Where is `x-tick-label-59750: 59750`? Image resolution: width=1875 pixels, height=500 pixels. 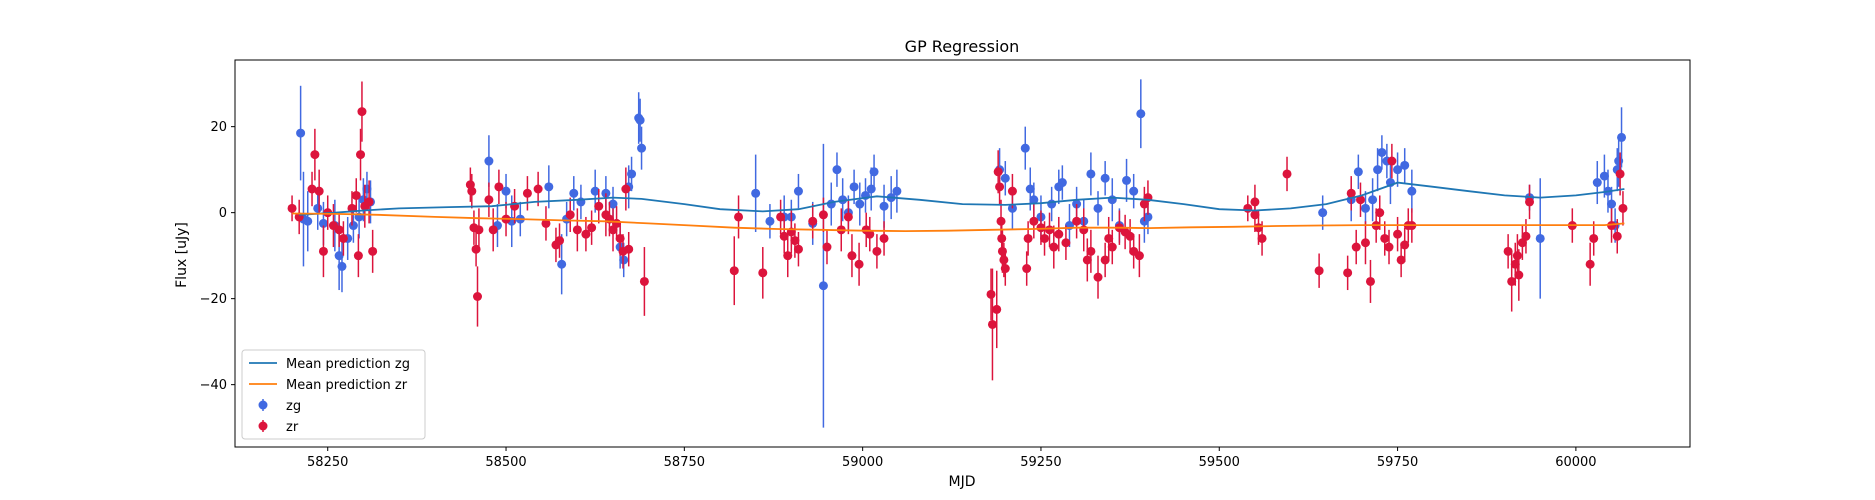 x-tick-label-59750: 59750 is located at coordinates (1397, 462).